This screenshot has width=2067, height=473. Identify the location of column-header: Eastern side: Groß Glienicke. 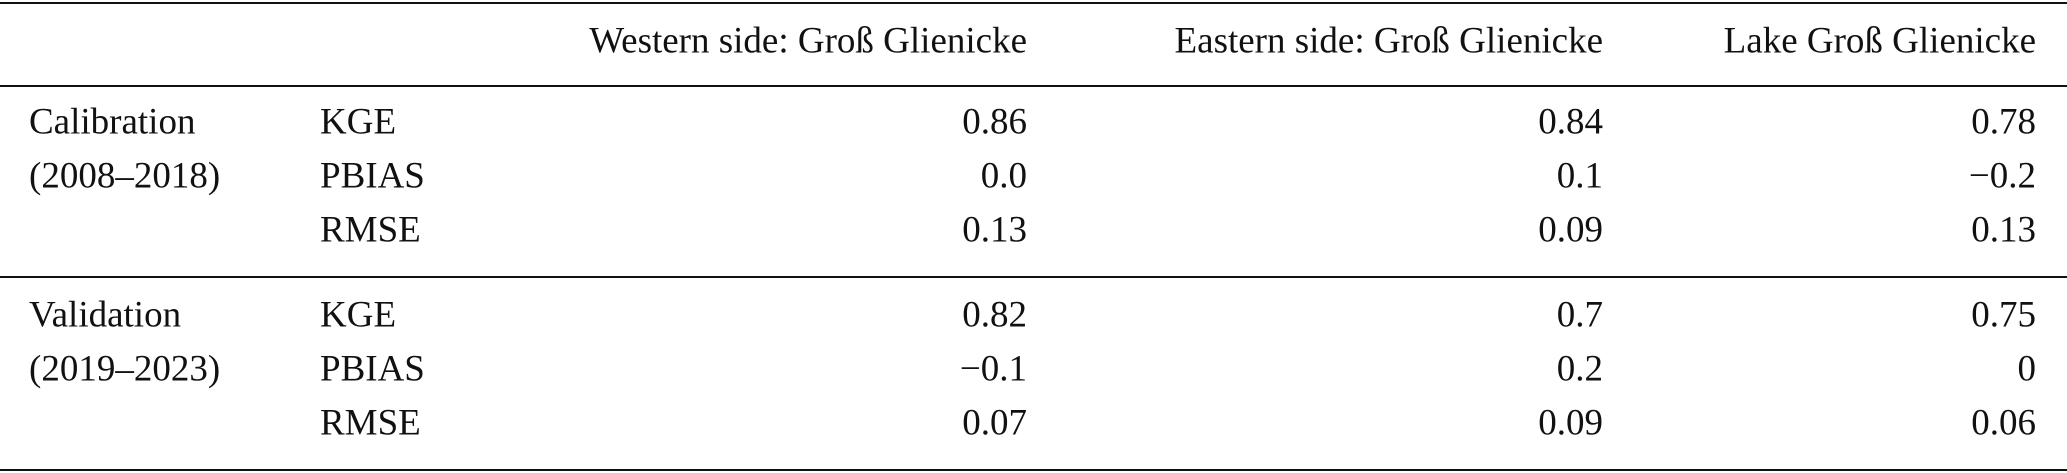
(1389, 40).